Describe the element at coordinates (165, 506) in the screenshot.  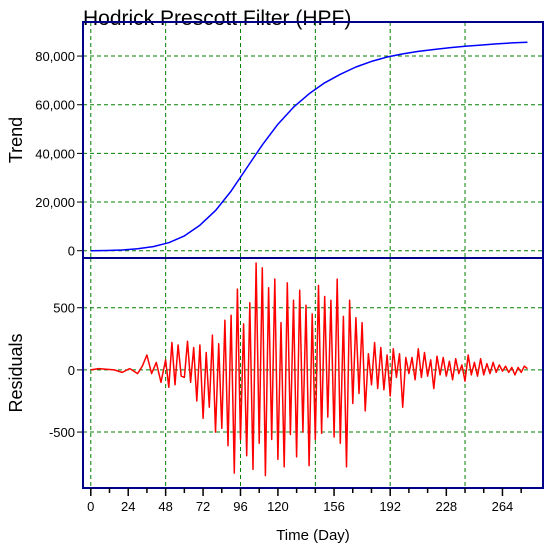
I see `x-tick-label: 48` at that location.